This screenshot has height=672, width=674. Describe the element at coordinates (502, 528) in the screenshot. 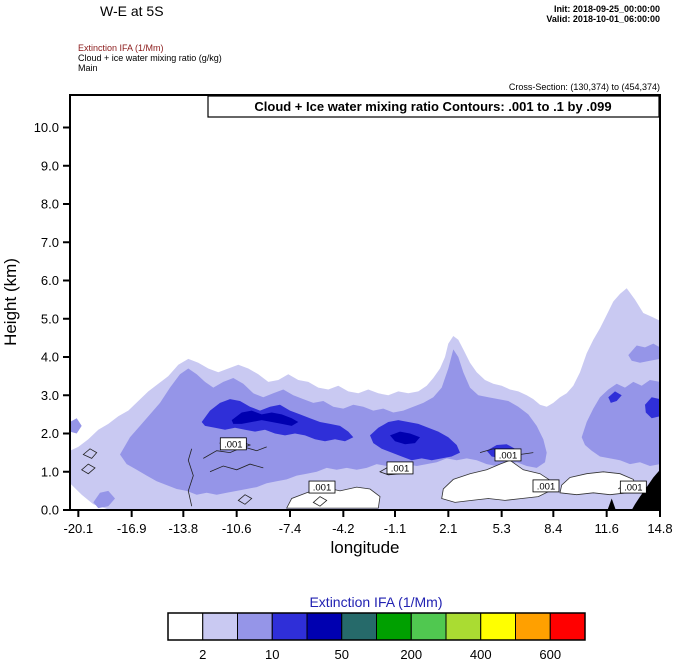

I see `x-tick-label: 5.3` at that location.